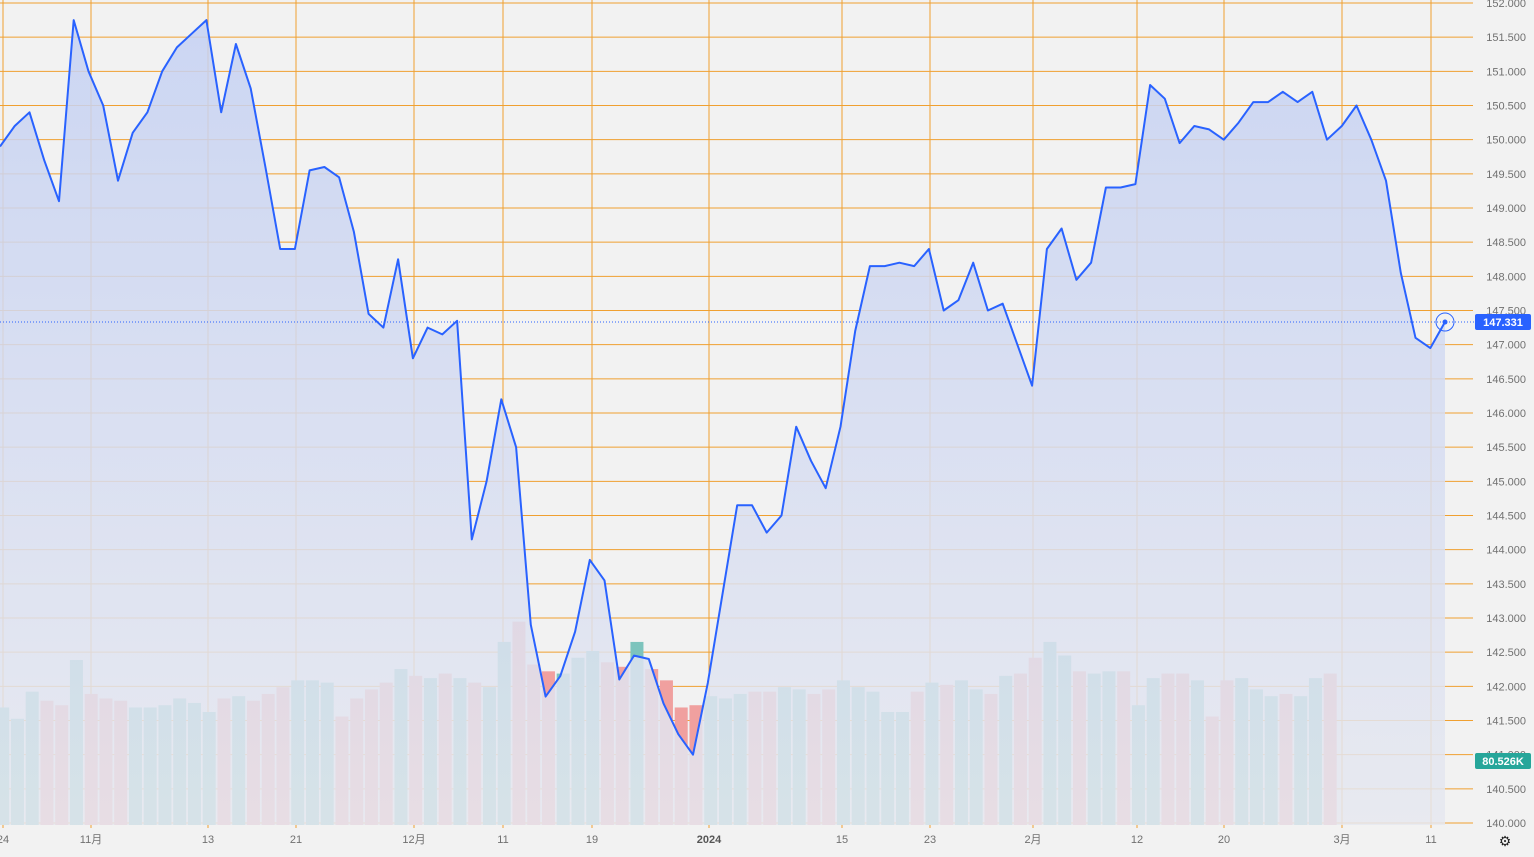 The height and width of the screenshot is (857, 1534). What do you see at coordinates (1506, 414) in the screenshot?
I see `y-tick-label: 146.000` at bounding box center [1506, 414].